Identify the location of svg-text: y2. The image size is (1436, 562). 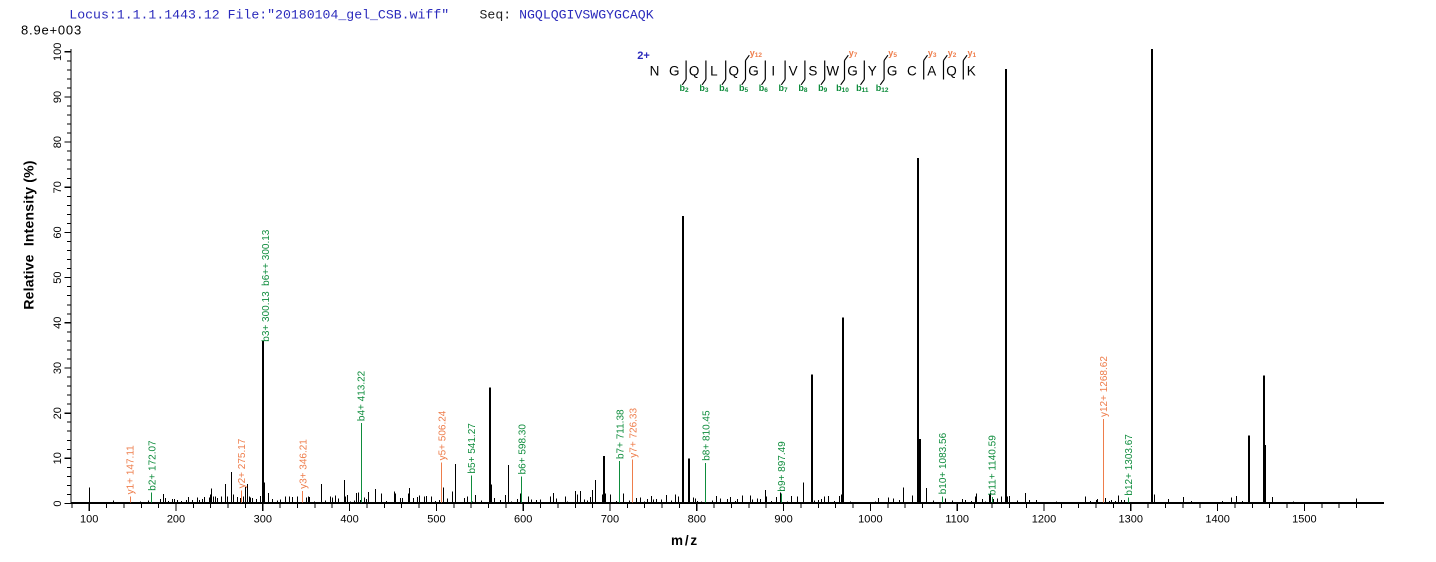
(952, 53).